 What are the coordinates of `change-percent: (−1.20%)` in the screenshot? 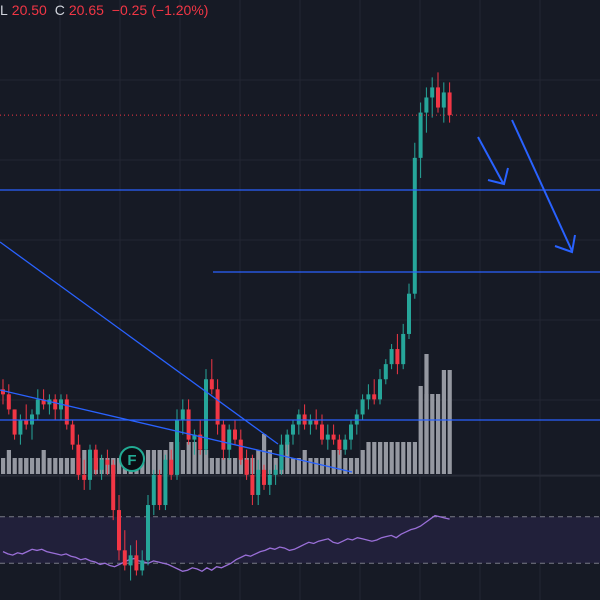 It's located at (180, 10).